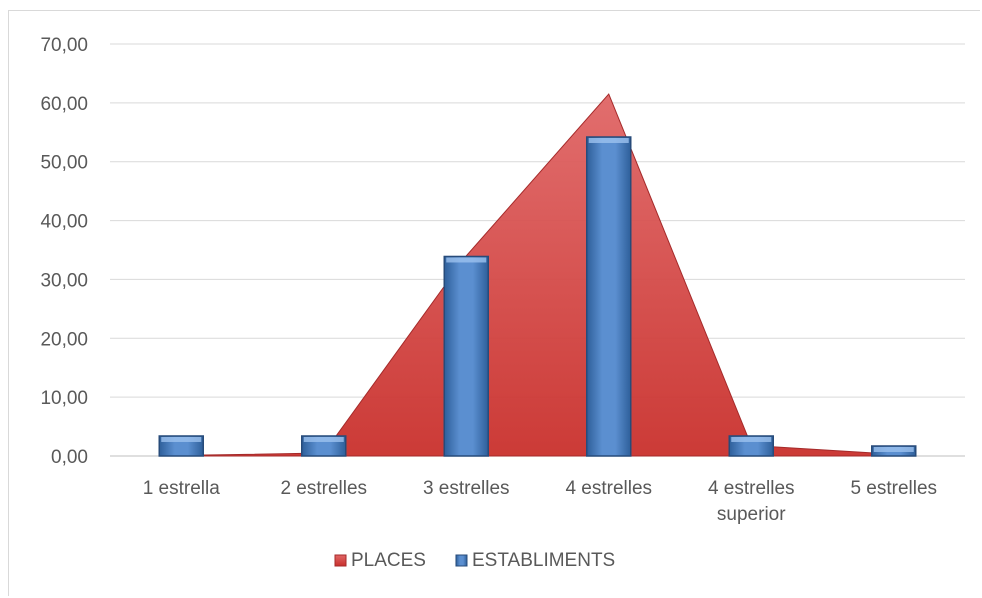  I want to click on y-tick-label: 20,00, so click(64, 339).